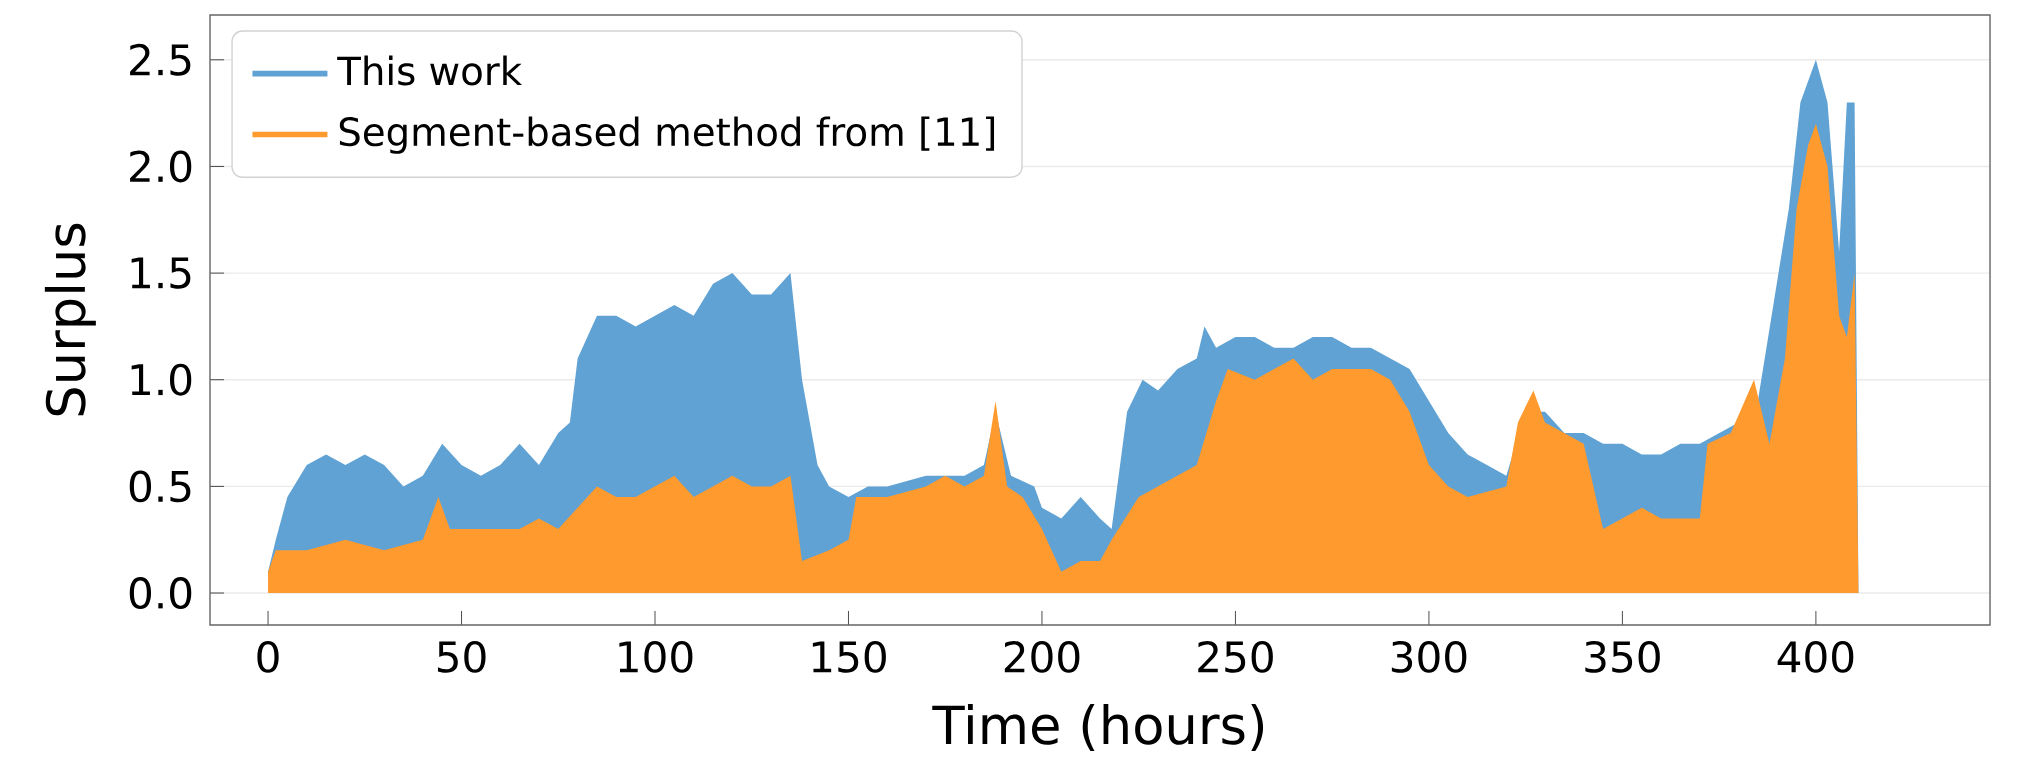 The width and height of the screenshot is (2023, 775). I want to click on y-tick-label: 1.0, so click(161, 379).